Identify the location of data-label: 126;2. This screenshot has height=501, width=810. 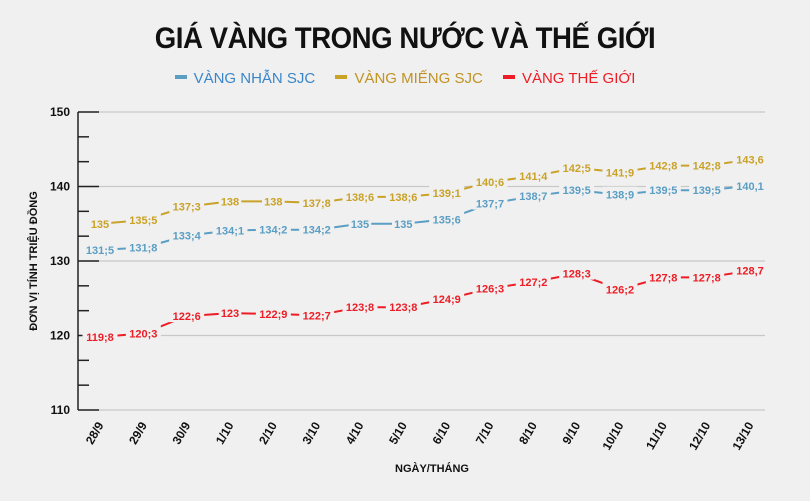
(620, 290).